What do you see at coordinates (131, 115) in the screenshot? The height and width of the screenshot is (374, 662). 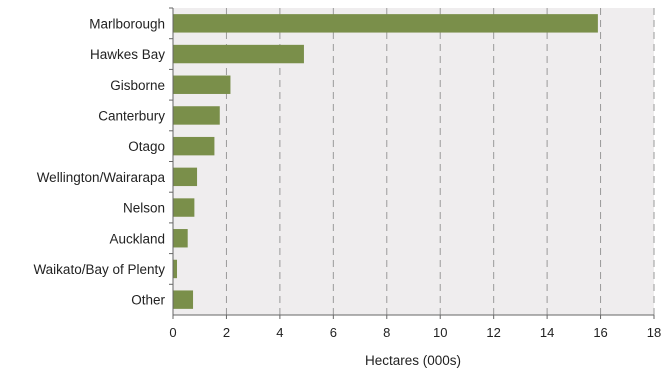 I see `category-label: Canterbury` at bounding box center [131, 115].